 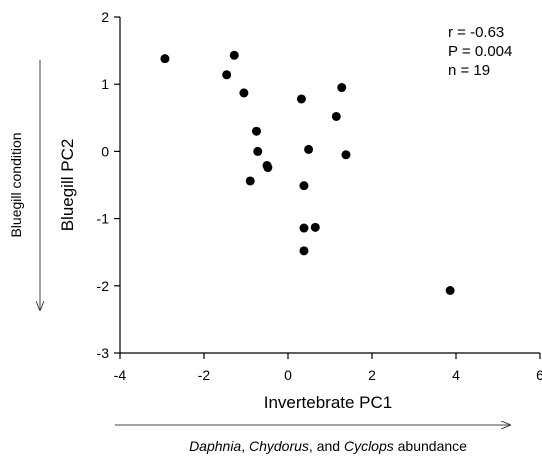 What do you see at coordinates (288, 375) in the screenshot?
I see `x-tick-label: 0` at bounding box center [288, 375].